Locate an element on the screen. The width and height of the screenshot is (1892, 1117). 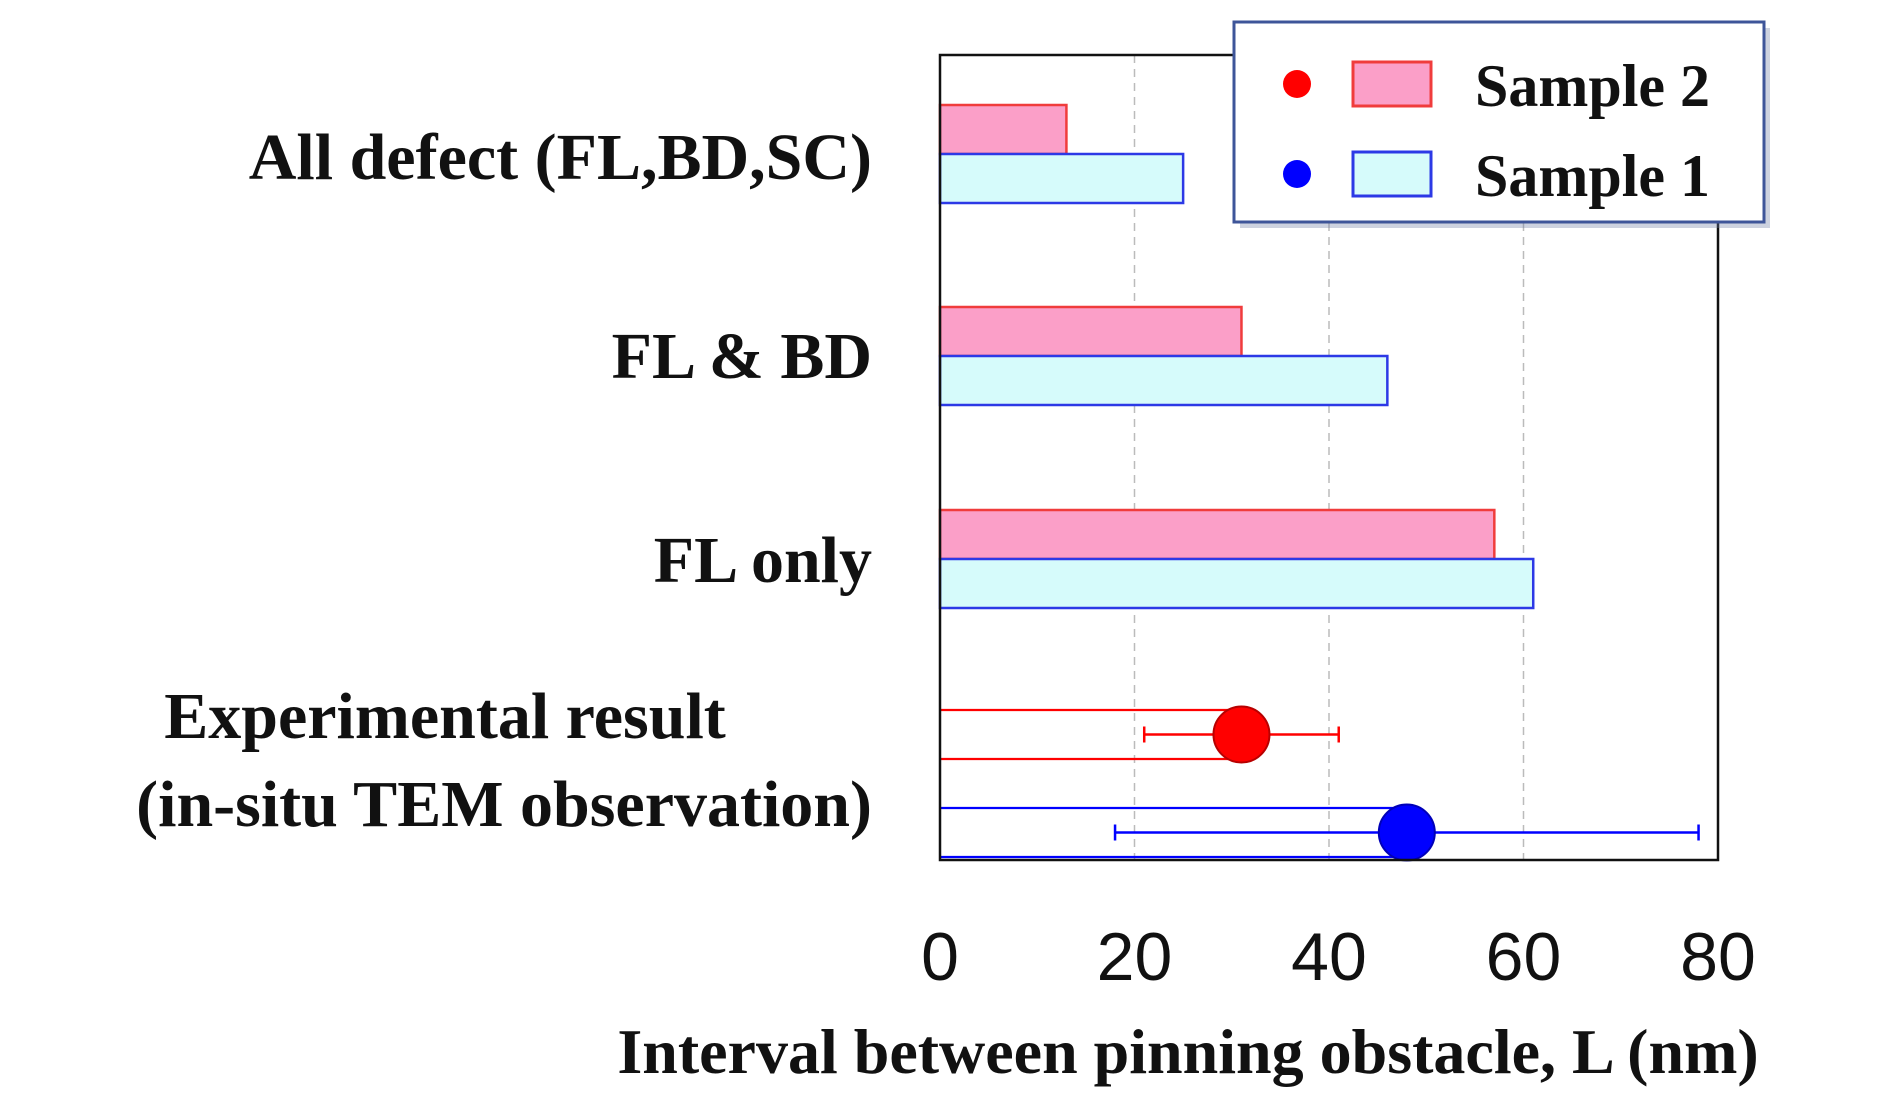
x-tick-label-60: 60 is located at coordinates (1524, 957).